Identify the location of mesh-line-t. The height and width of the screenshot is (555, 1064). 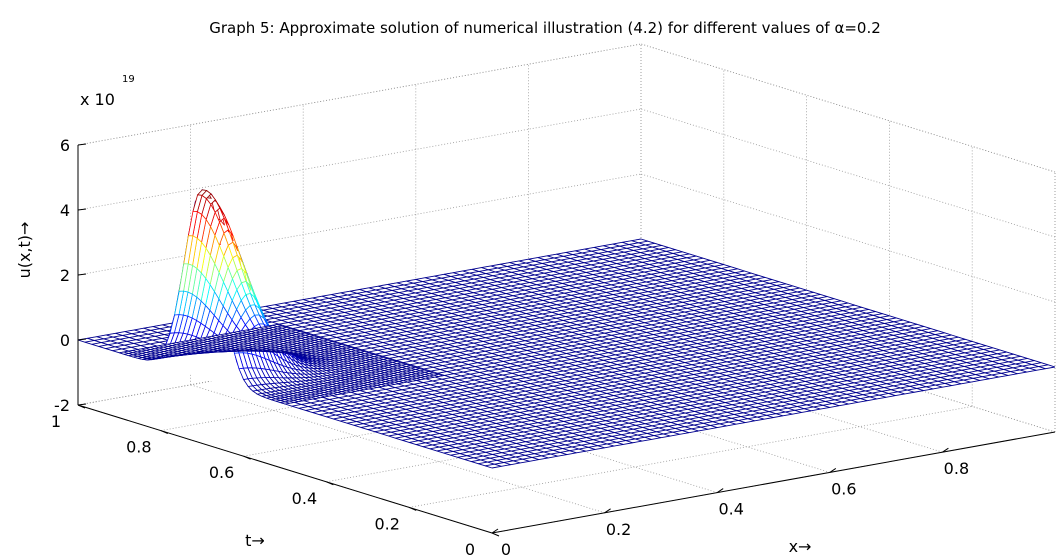
(359, 289).